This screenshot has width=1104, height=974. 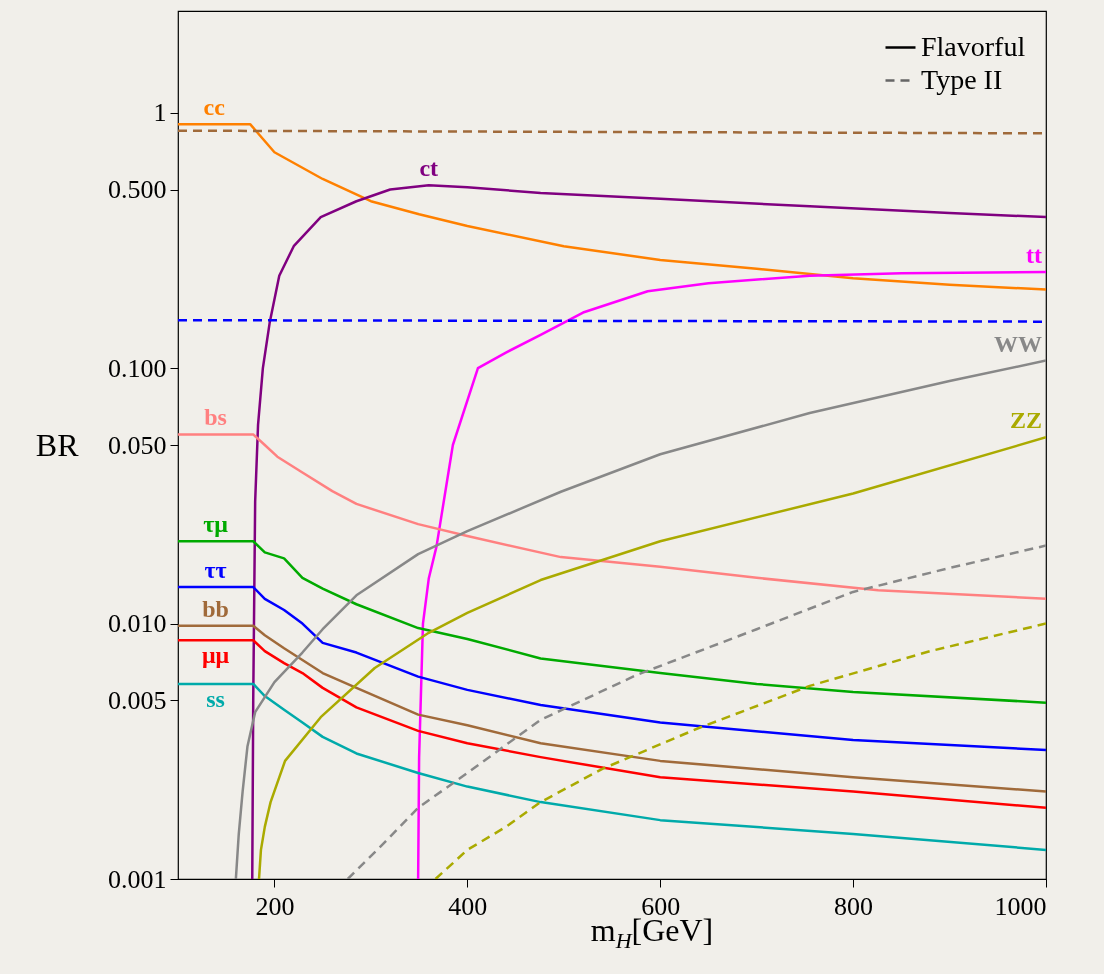 I want to click on legend-label: Flavorful, so click(x=973, y=46).